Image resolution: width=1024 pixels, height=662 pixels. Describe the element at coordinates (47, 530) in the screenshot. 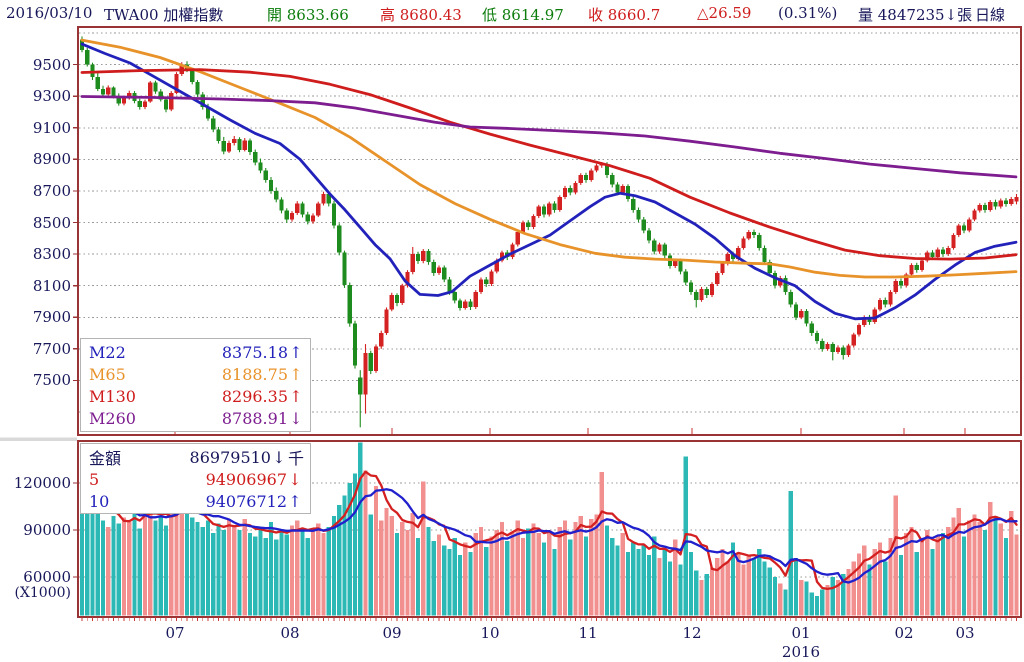

I see `volume-axis-tick-label: 90000` at that location.